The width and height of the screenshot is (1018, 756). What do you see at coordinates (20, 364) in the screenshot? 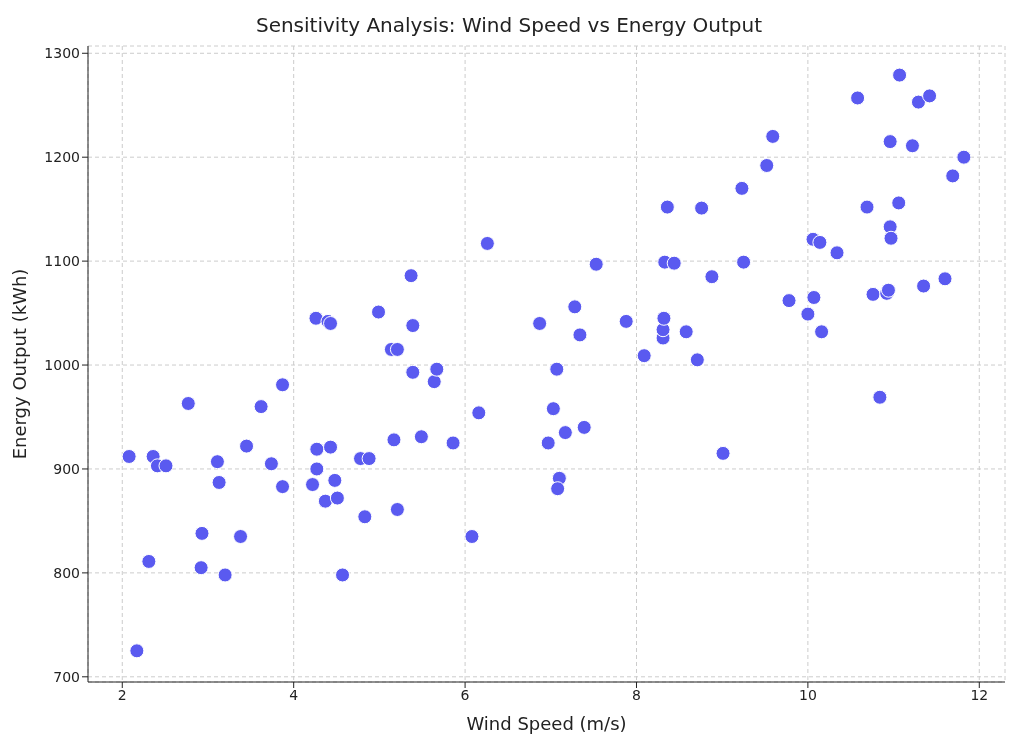
I see `y-axis-title: Energy Output (kWh)` at bounding box center [20, 364].